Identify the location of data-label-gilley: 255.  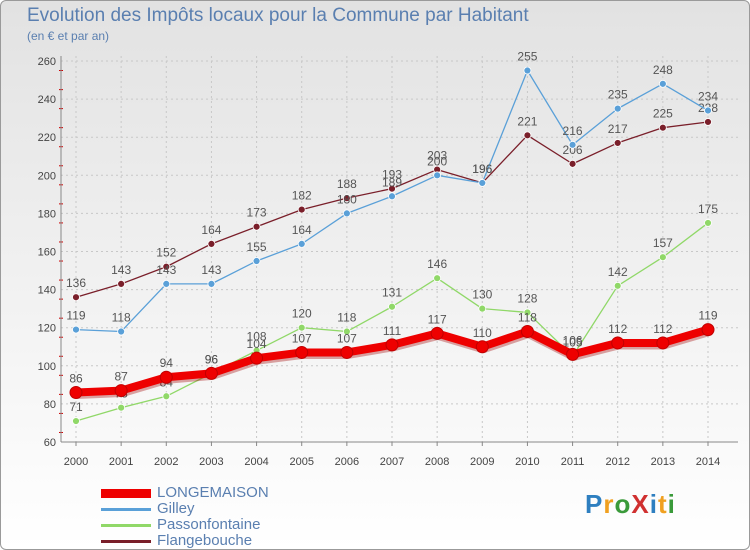
(527, 57).